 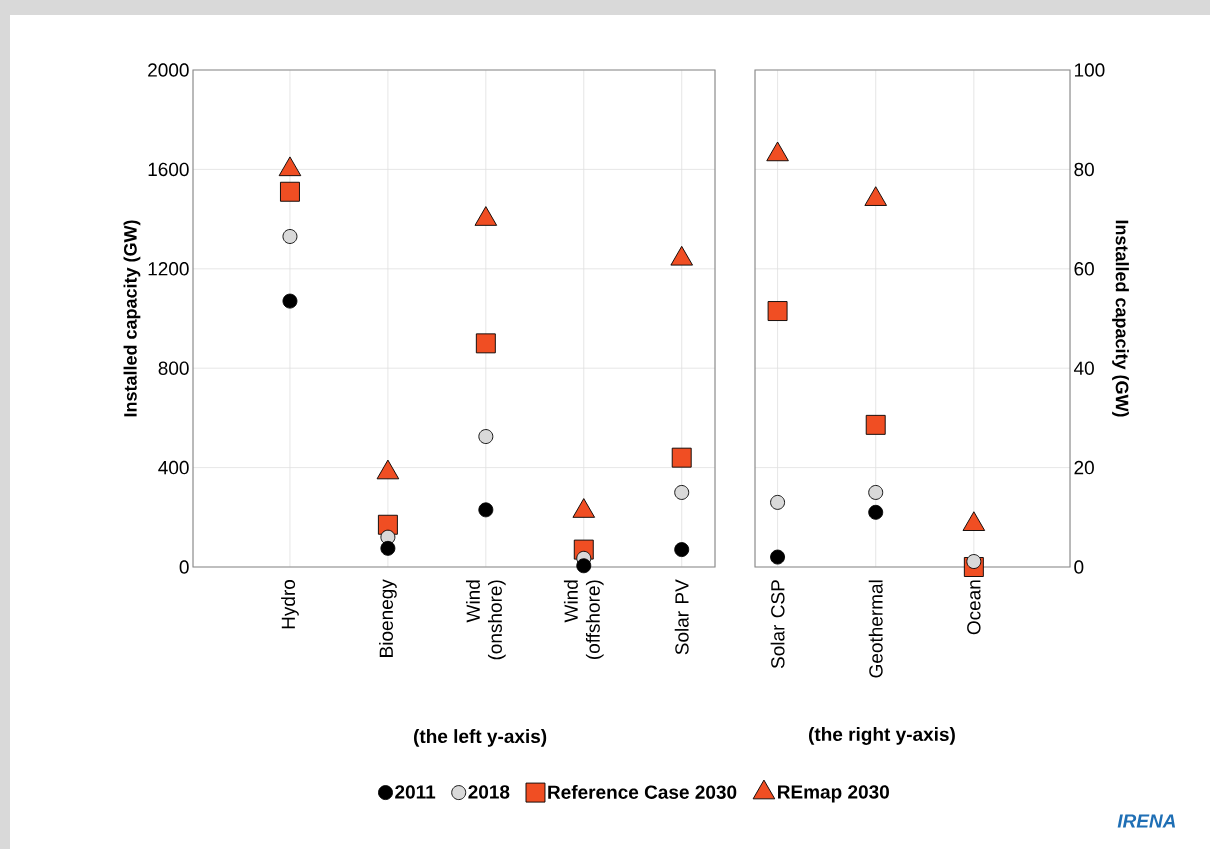 What do you see at coordinates (168, 70) in the screenshot?
I see `y-tick-label: 2000` at bounding box center [168, 70].